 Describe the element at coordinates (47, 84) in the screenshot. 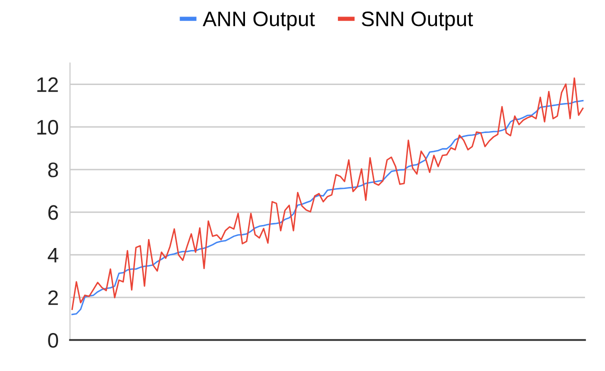

I see `y-tick-label: 12` at that location.